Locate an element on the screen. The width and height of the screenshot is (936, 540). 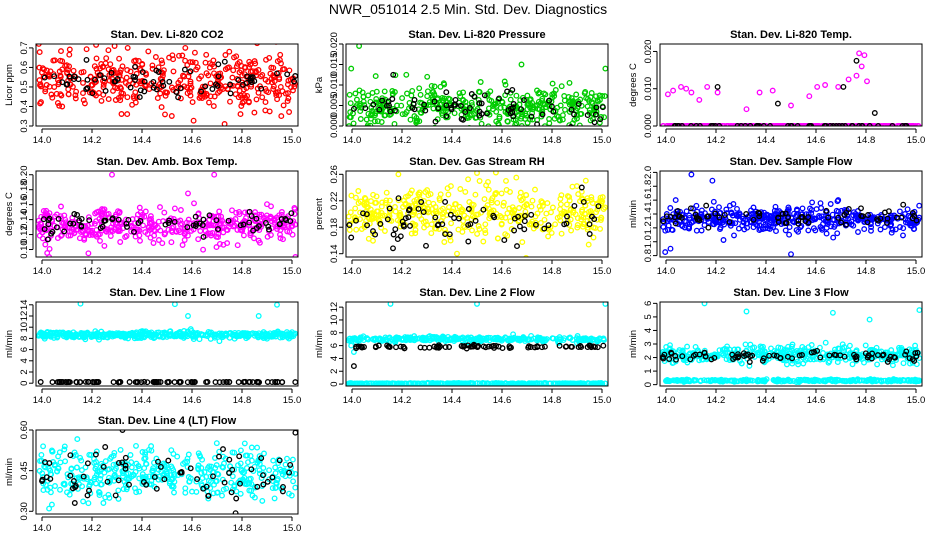
y-tick-label: 0.7 is located at coordinates (24, 47).